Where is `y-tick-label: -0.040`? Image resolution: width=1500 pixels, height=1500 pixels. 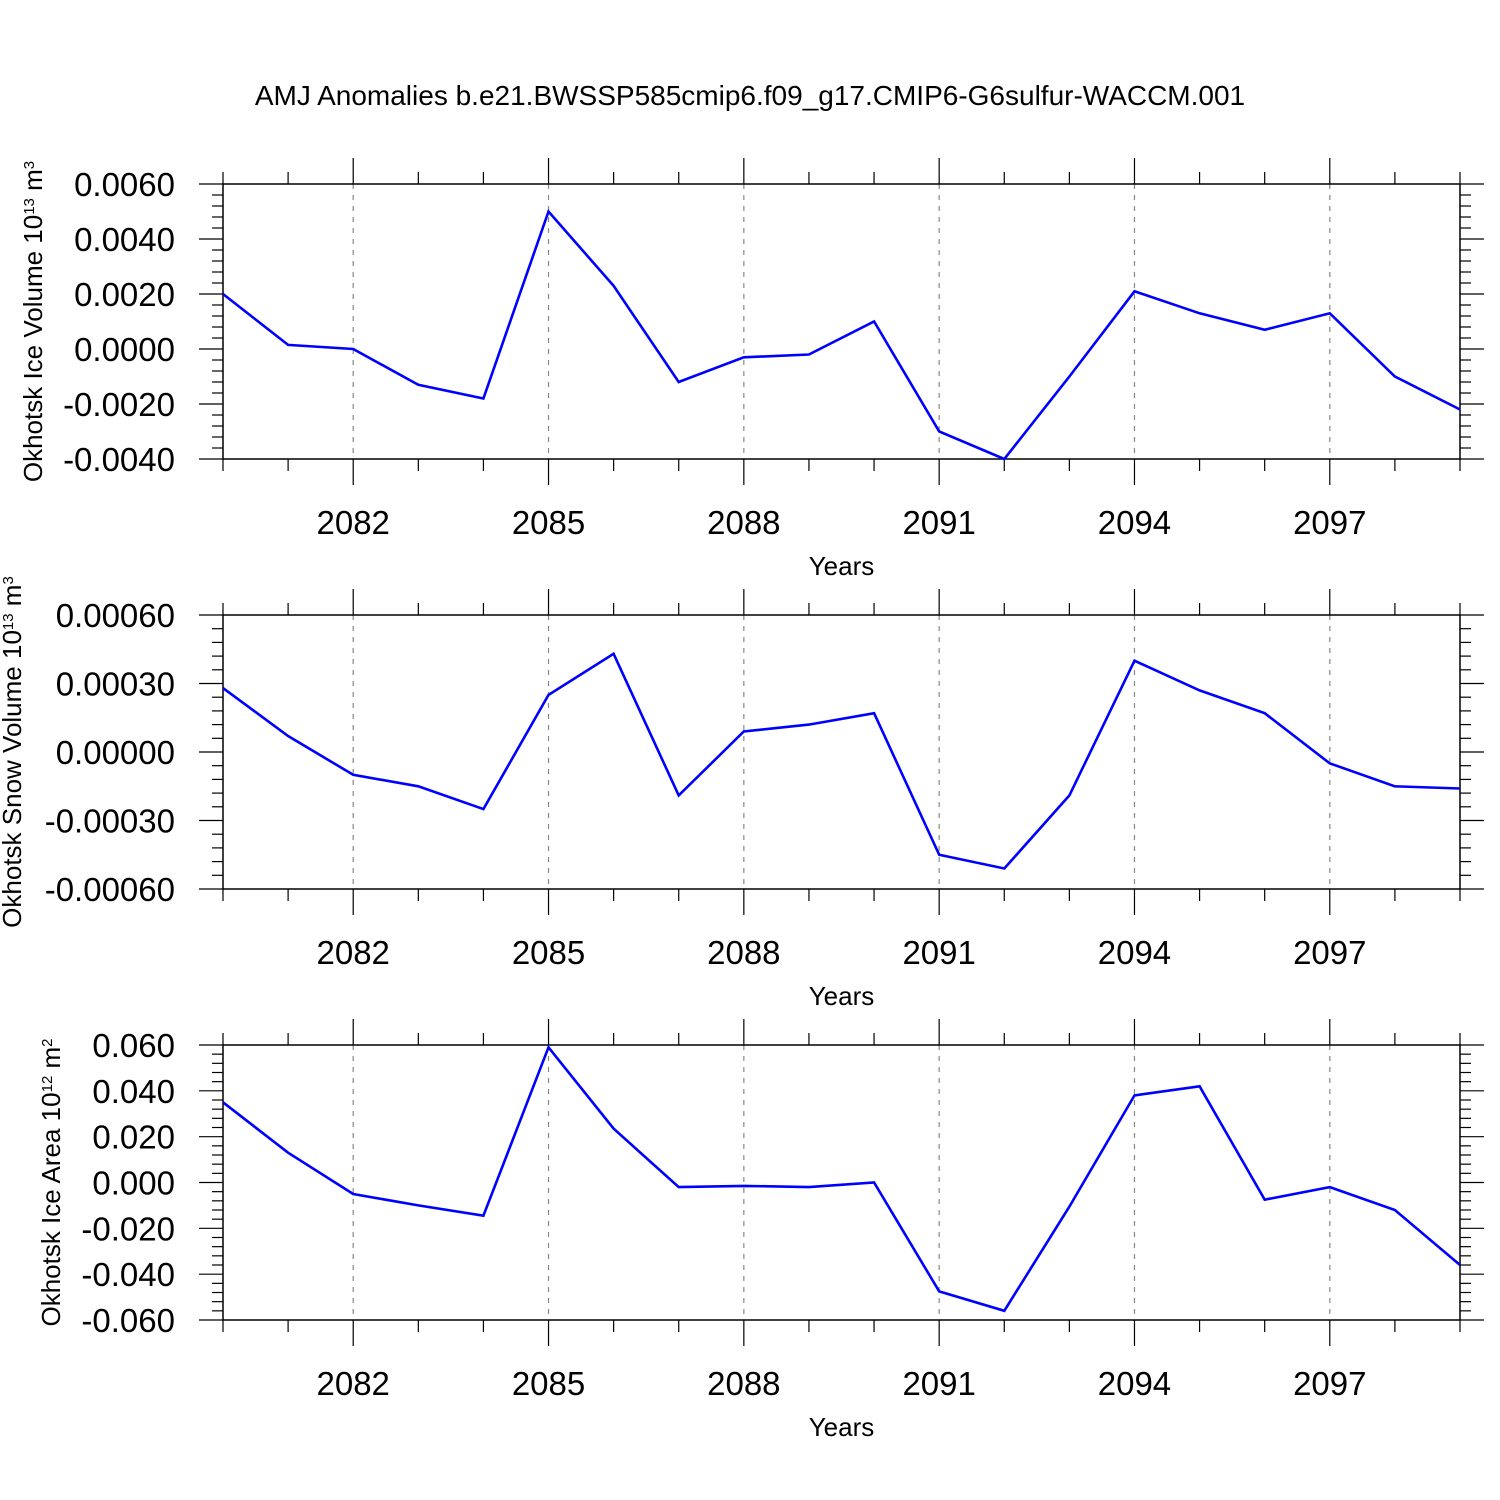
y-tick-label: -0.040 is located at coordinates (128, 1274).